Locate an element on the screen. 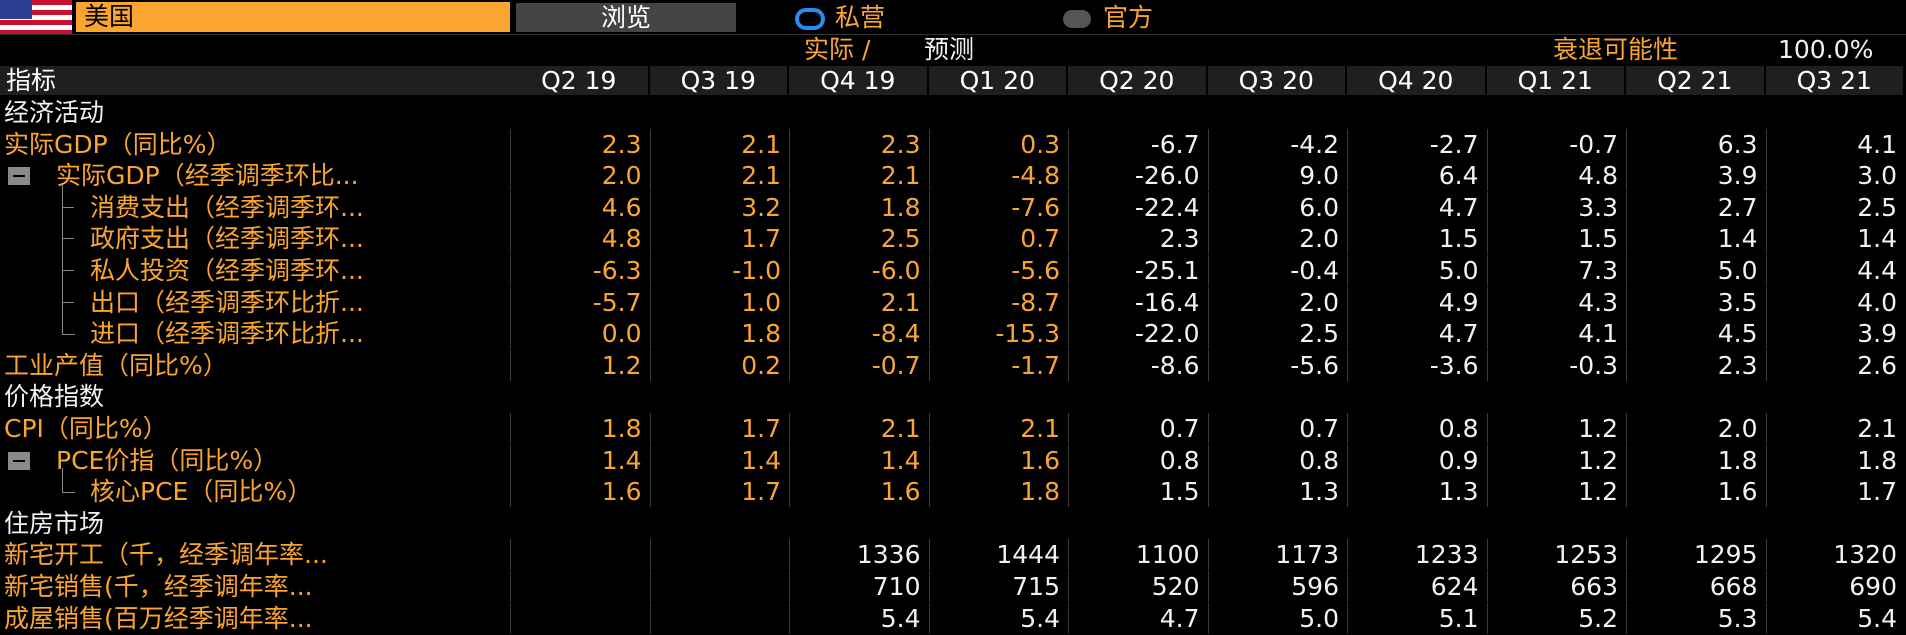 The image size is (1906, 635). value-cell: -7.6 is located at coordinates (998, 207).